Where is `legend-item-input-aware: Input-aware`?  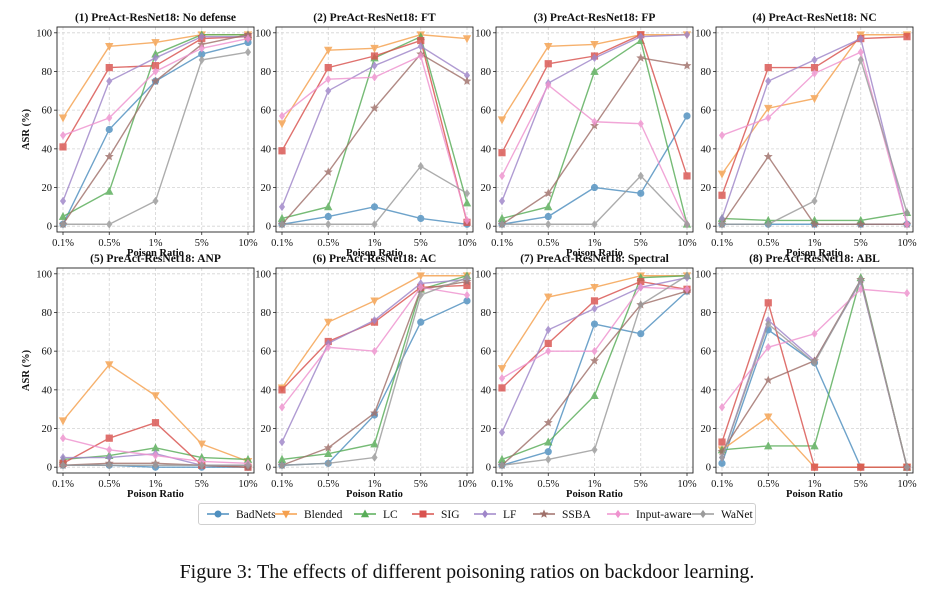 legend-item-input-aware: Input-aware is located at coordinates (649, 515).